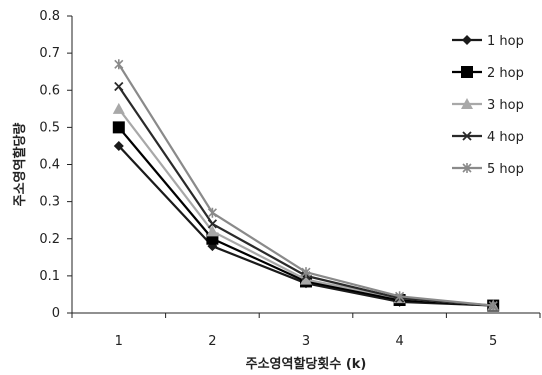 The height and width of the screenshot is (375, 542). Describe the element at coordinates (505, 137) in the screenshot. I see `legend-label: 4 hop` at that location.